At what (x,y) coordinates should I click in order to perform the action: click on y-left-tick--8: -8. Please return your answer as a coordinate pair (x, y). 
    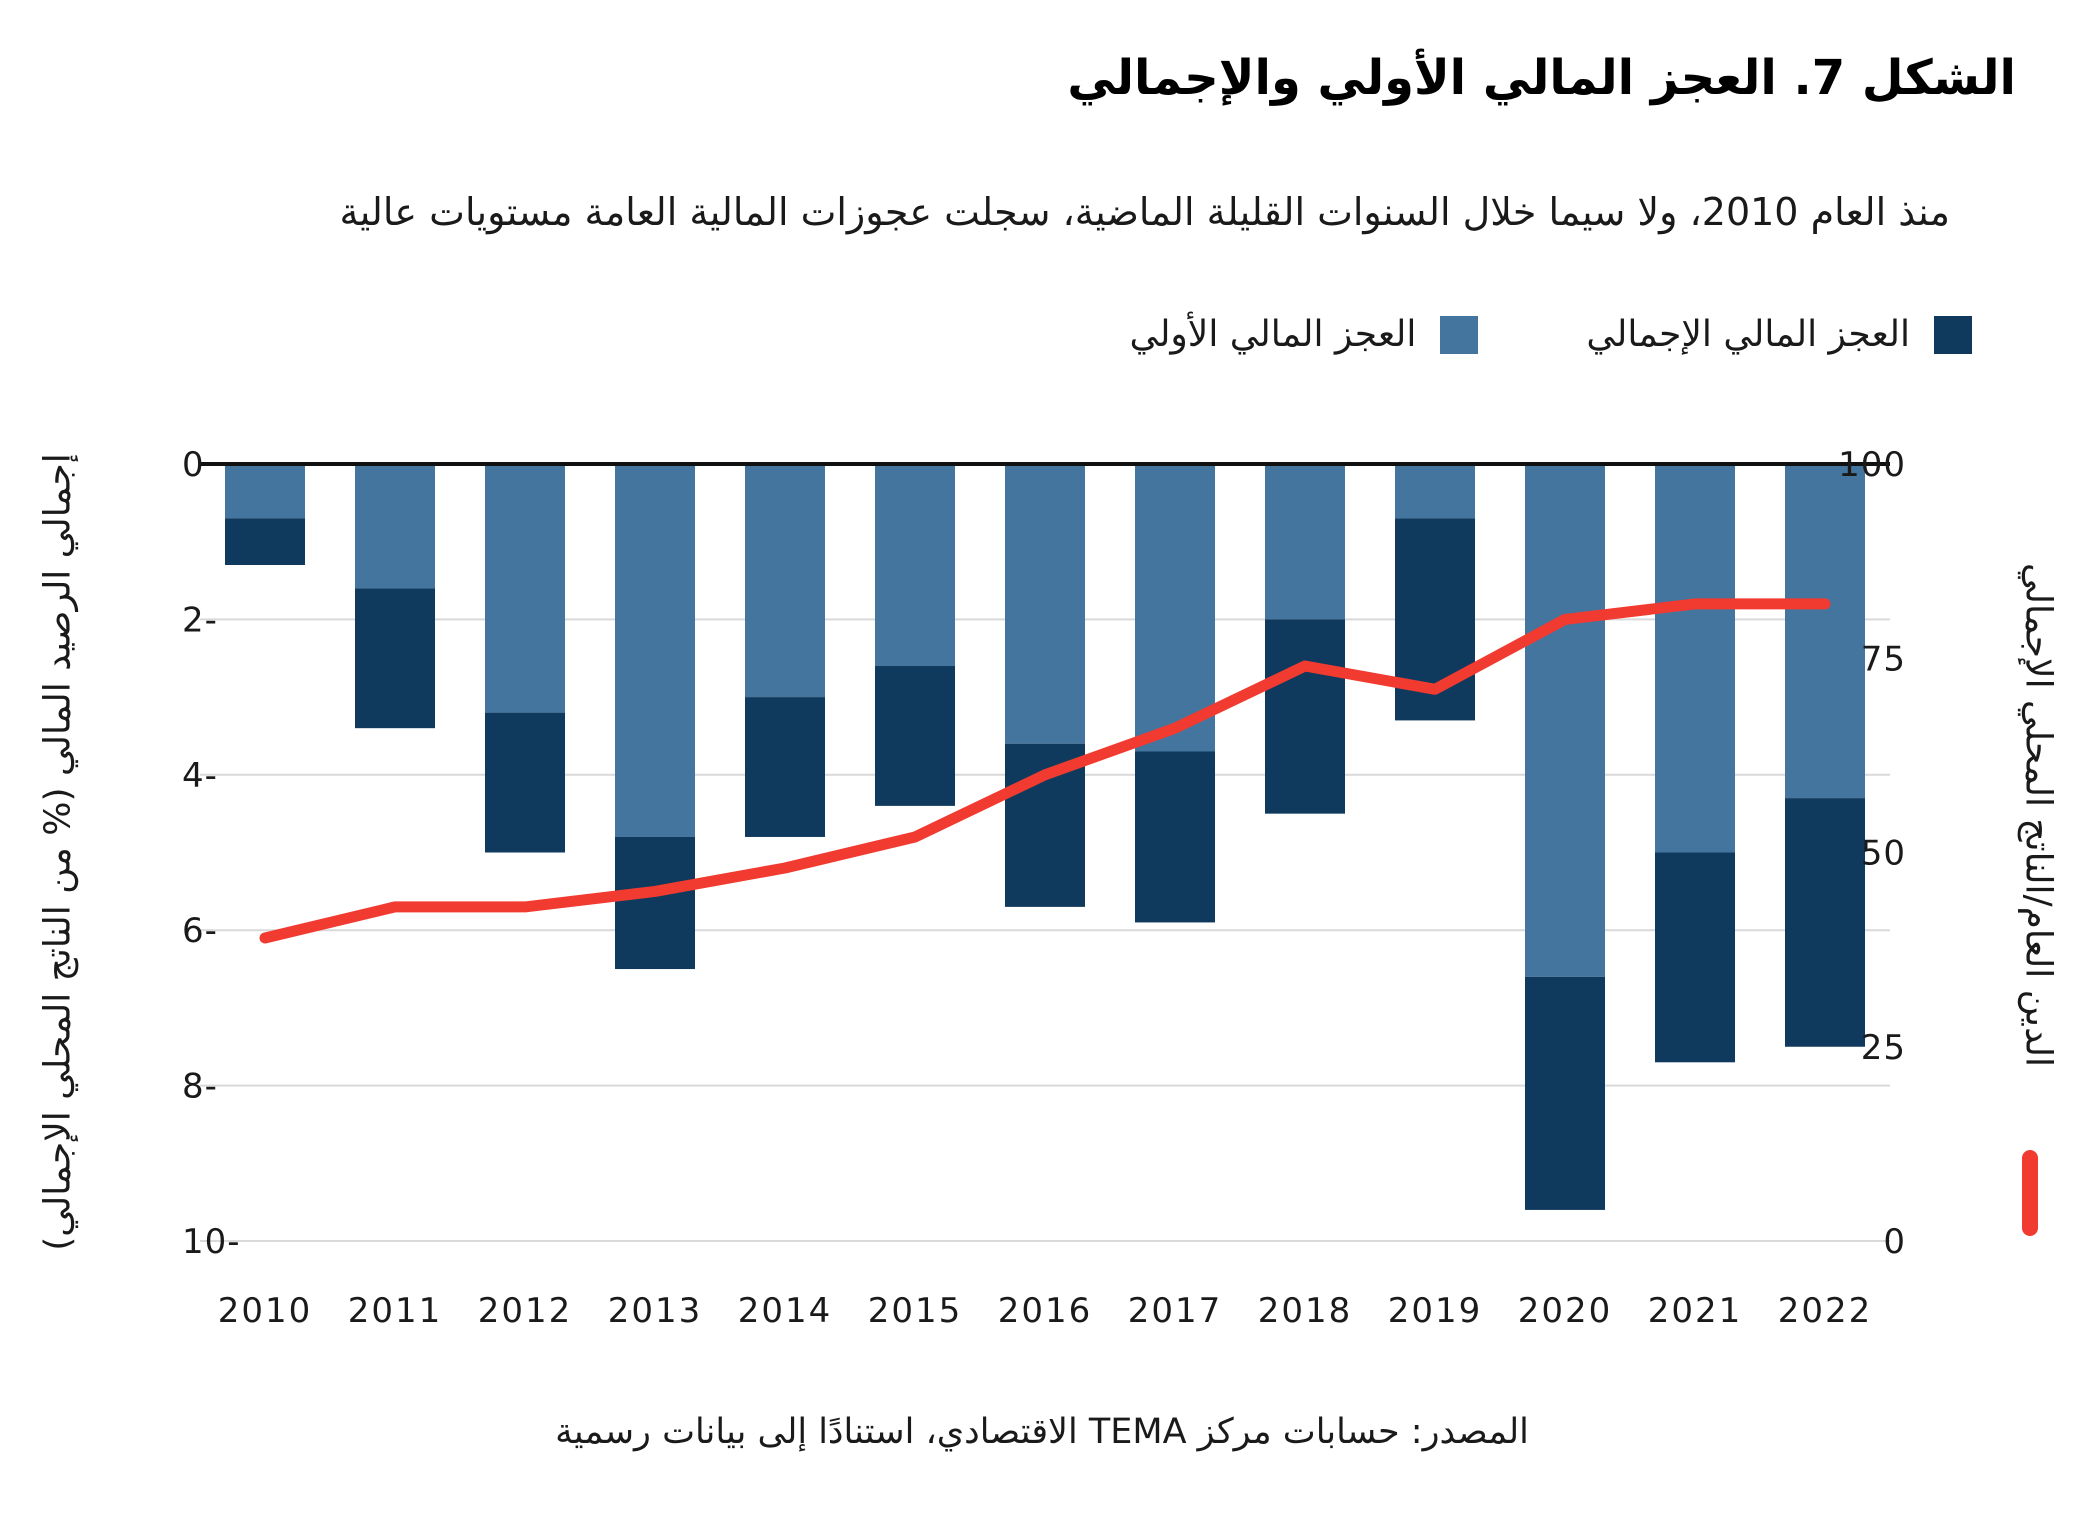
    Looking at the image, I should click on (200, 1087).